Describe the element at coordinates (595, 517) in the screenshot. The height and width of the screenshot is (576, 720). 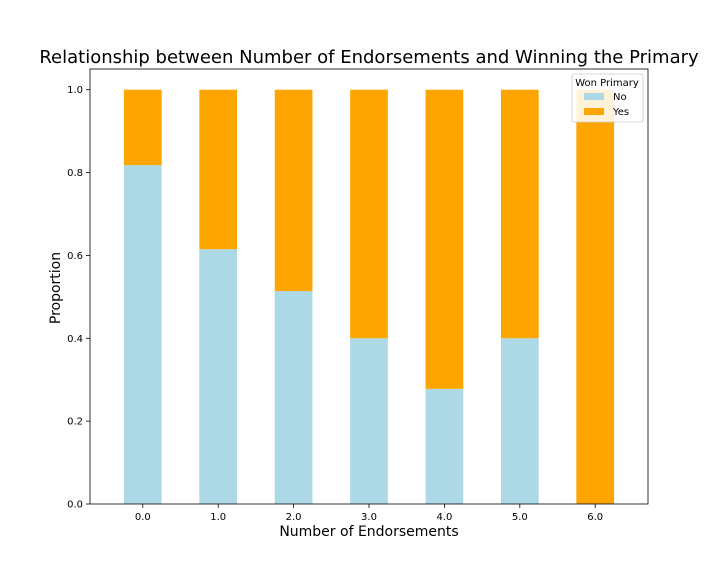
I see `x-tick-label-6: 6.0` at that location.